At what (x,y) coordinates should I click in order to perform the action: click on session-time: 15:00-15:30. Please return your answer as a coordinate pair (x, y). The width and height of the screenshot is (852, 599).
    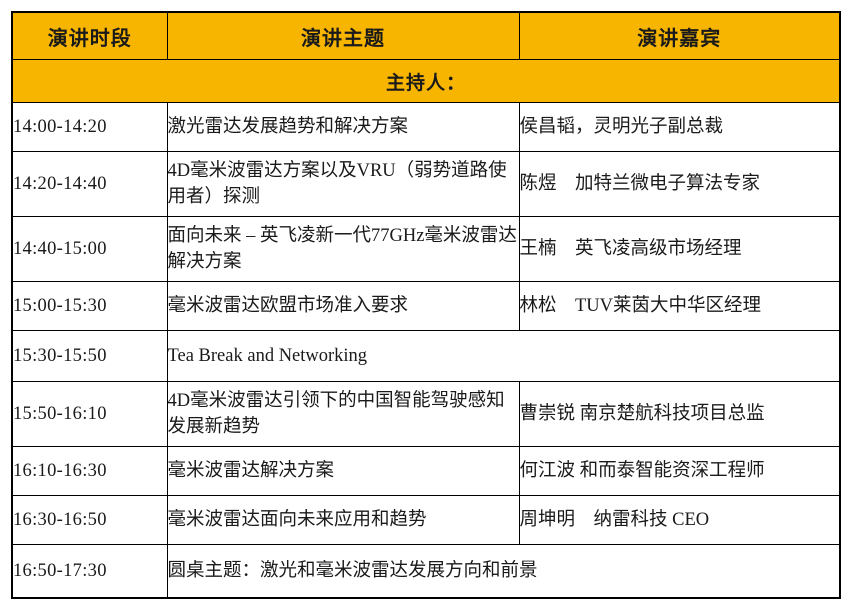
    Looking at the image, I should click on (89, 306).